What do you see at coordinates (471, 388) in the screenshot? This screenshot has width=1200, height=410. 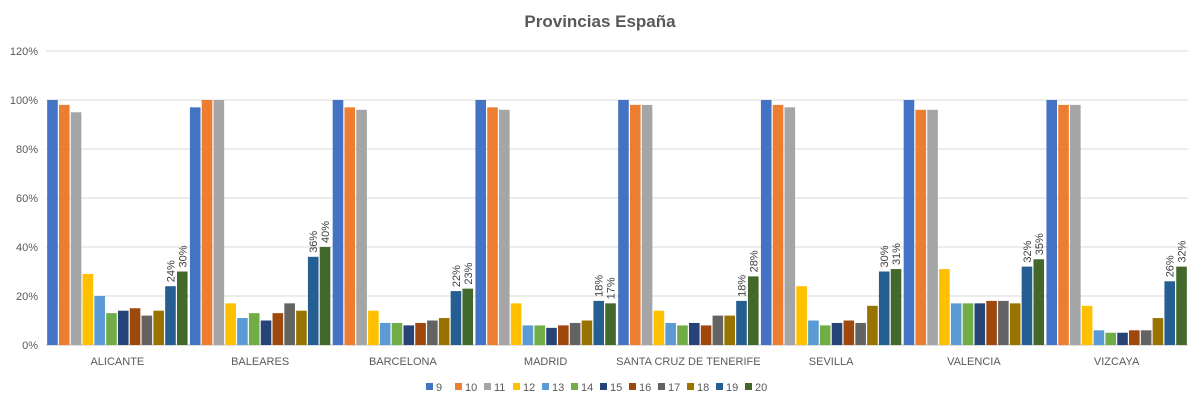 I see `legend-label: 10` at bounding box center [471, 388].